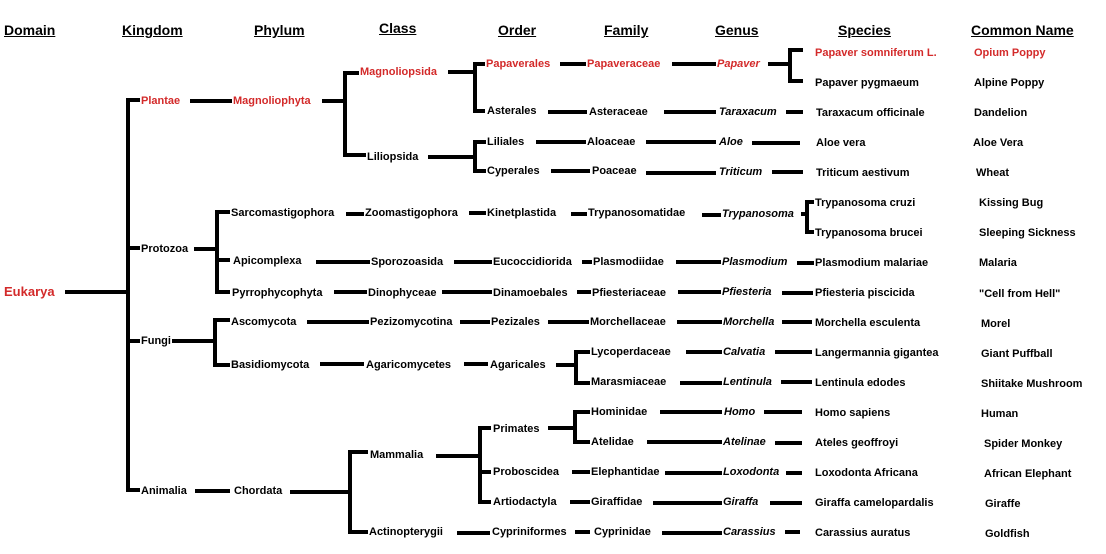 This screenshot has height=554, width=1106. Describe the element at coordinates (619, 412) in the screenshot. I see `family-hominidae: Hominidae` at that location.